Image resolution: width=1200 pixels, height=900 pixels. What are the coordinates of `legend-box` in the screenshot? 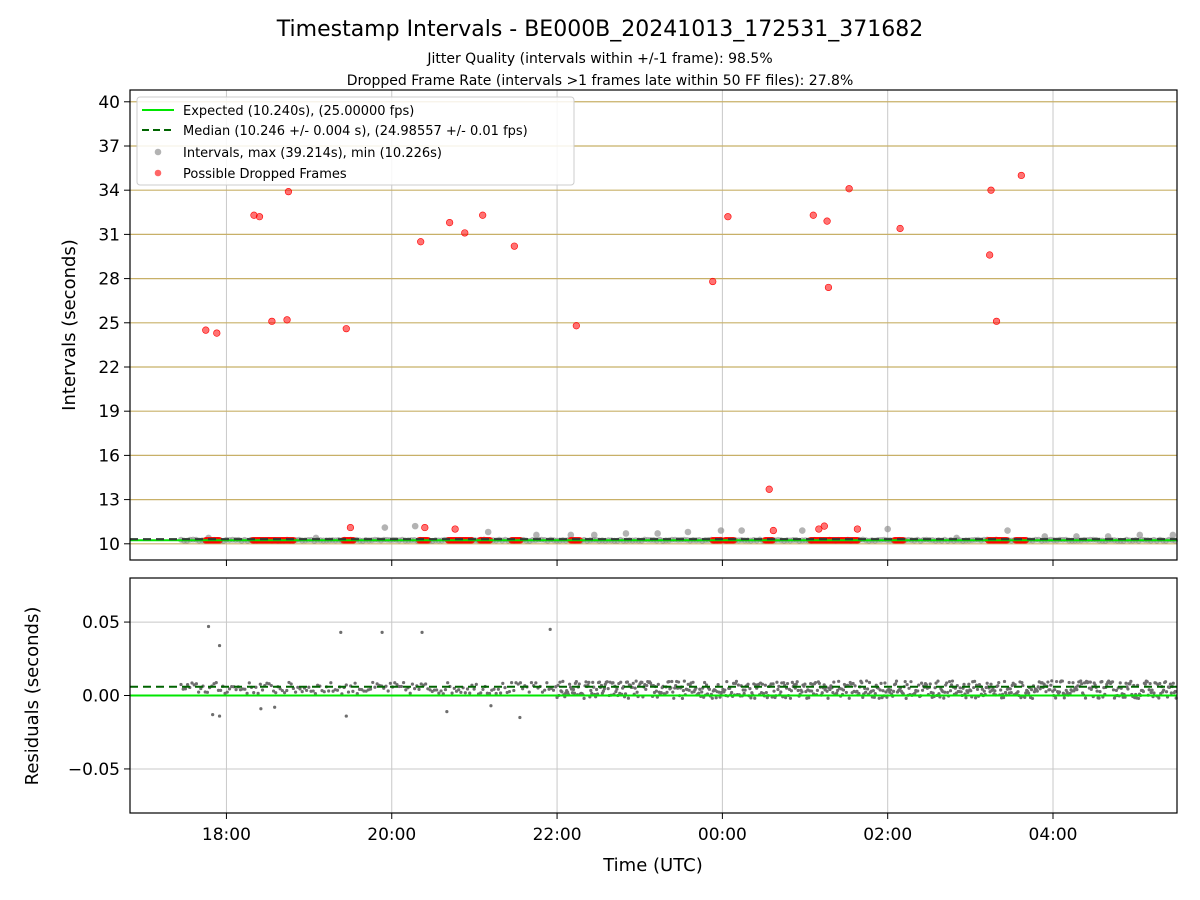 It's located at (355, 141).